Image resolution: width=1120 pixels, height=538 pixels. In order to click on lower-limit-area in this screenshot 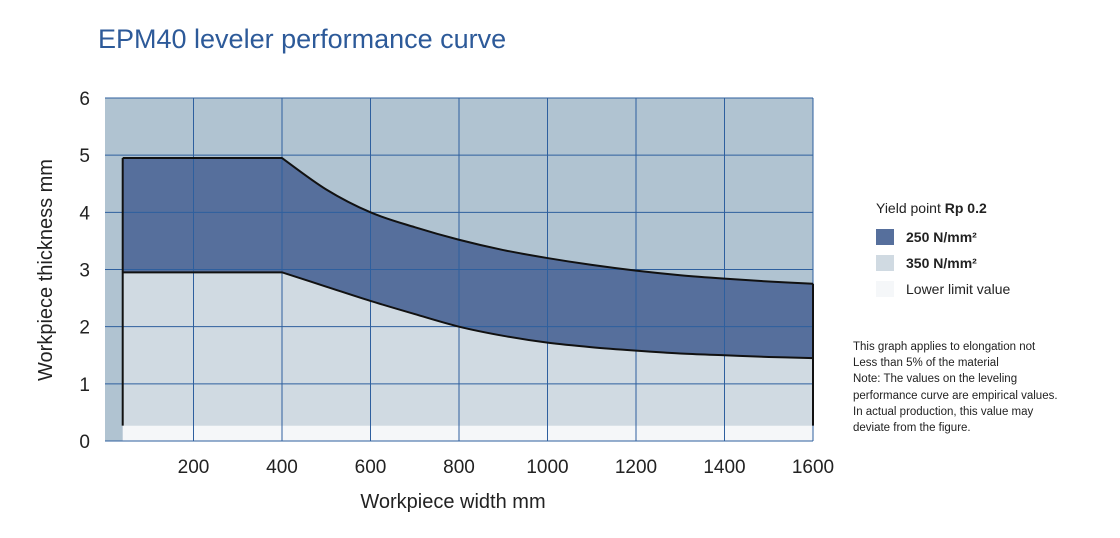, I will do `click(467, 433)`.